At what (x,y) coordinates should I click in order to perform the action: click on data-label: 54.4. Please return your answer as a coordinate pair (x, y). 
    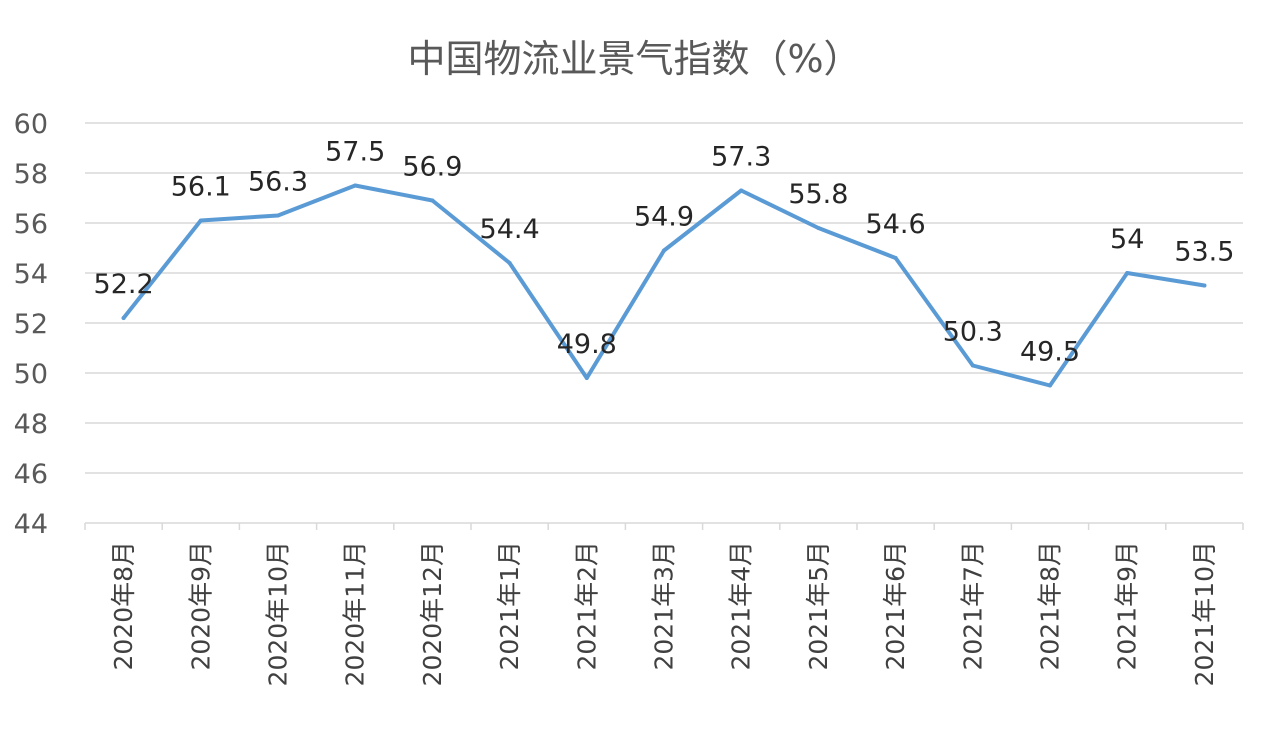
    Looking at the image, I should click on (510, 229).